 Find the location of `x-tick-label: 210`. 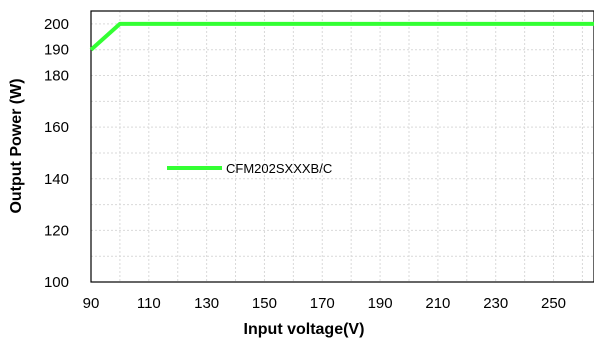

x-tick-label: 210 is located at coordinates (437, 303).